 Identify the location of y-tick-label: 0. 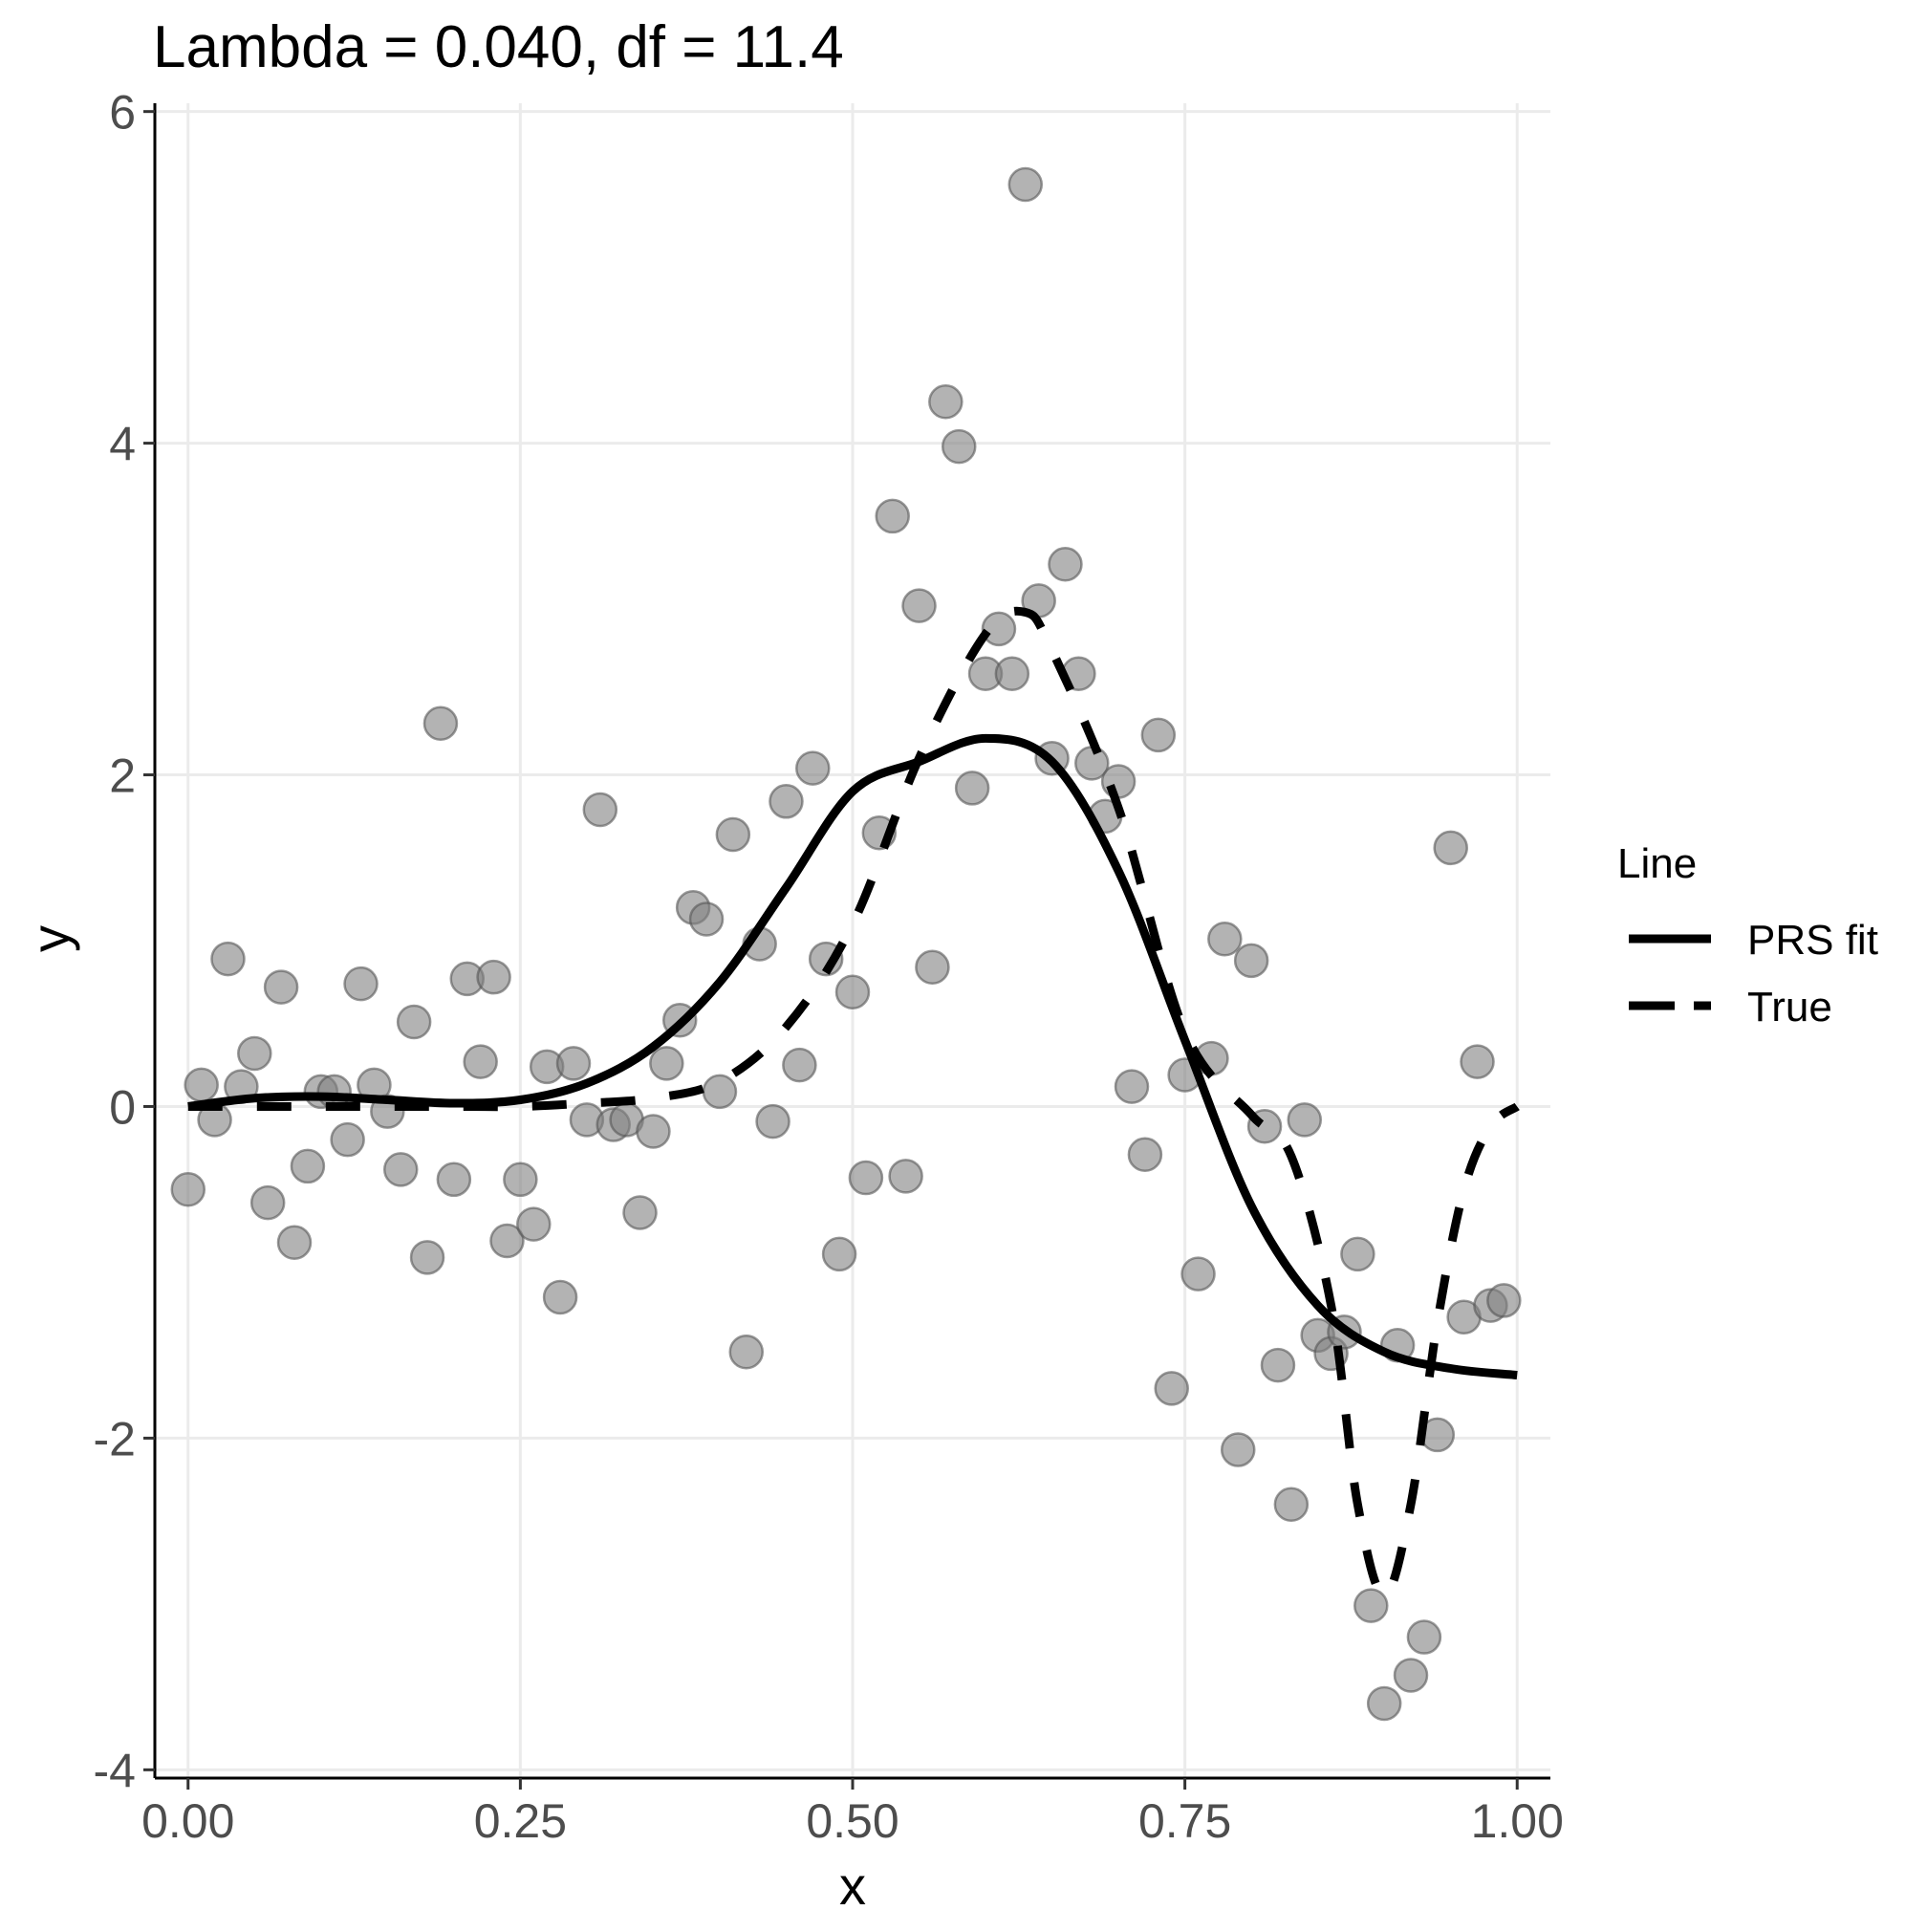
(122, 1107).